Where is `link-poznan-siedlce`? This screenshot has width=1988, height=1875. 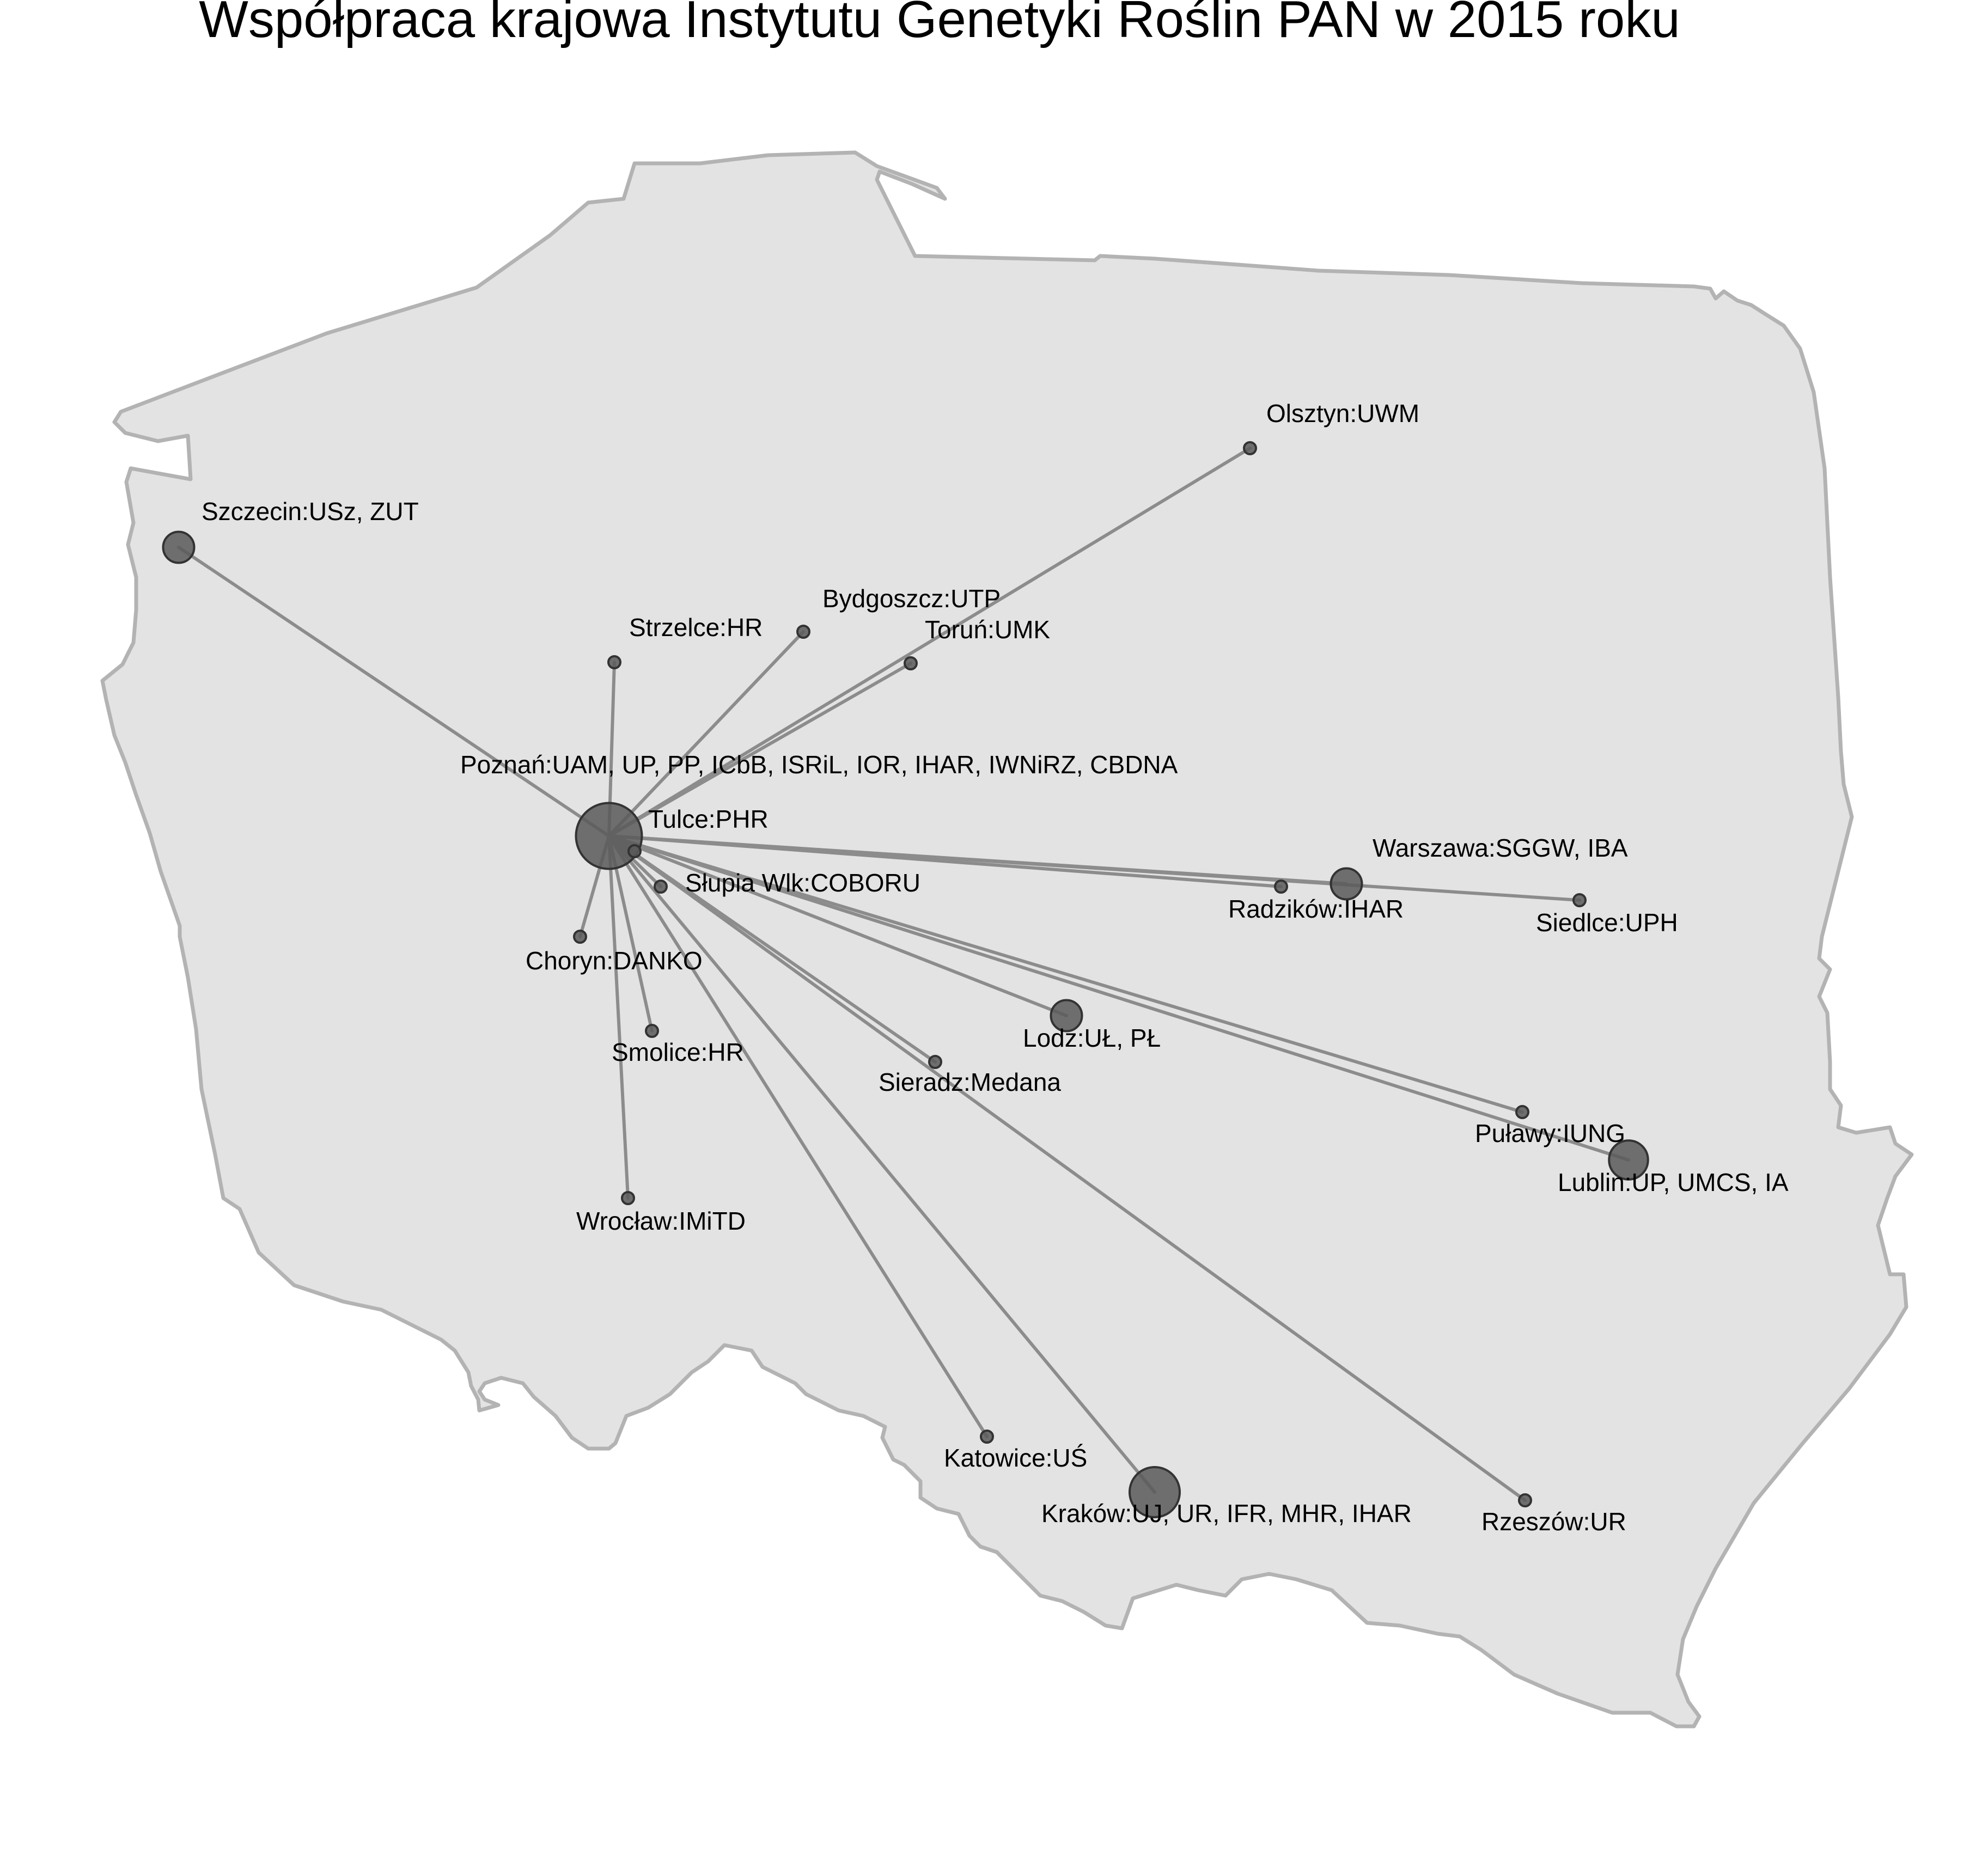
link-poznan-siedlce is located at coordinates (1094, 868).